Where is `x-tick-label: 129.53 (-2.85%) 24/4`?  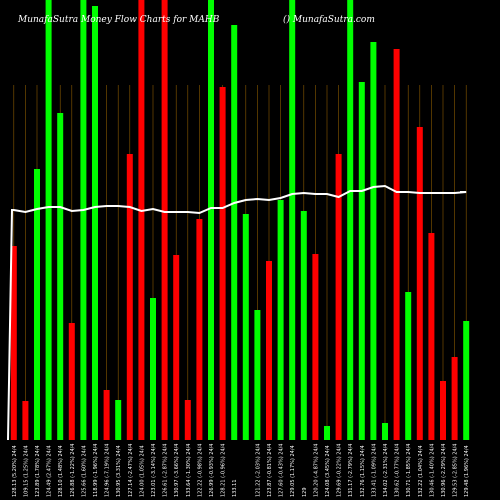 x-tick-label: 129.53 (-2.85%) 24/4 is located at coordinates (456, 471).